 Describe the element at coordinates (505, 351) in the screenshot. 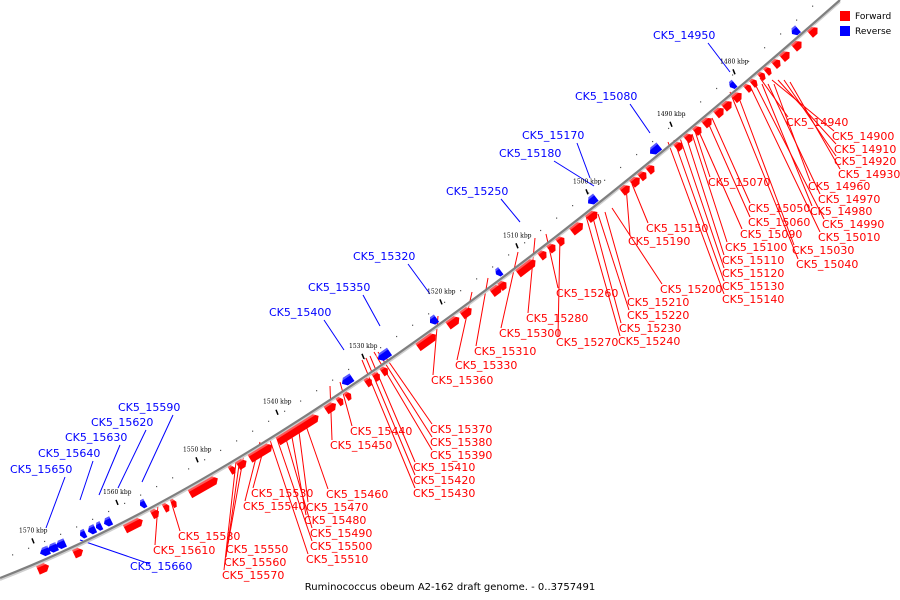

I see `forward-gene-label: CK5_15310` at that location.